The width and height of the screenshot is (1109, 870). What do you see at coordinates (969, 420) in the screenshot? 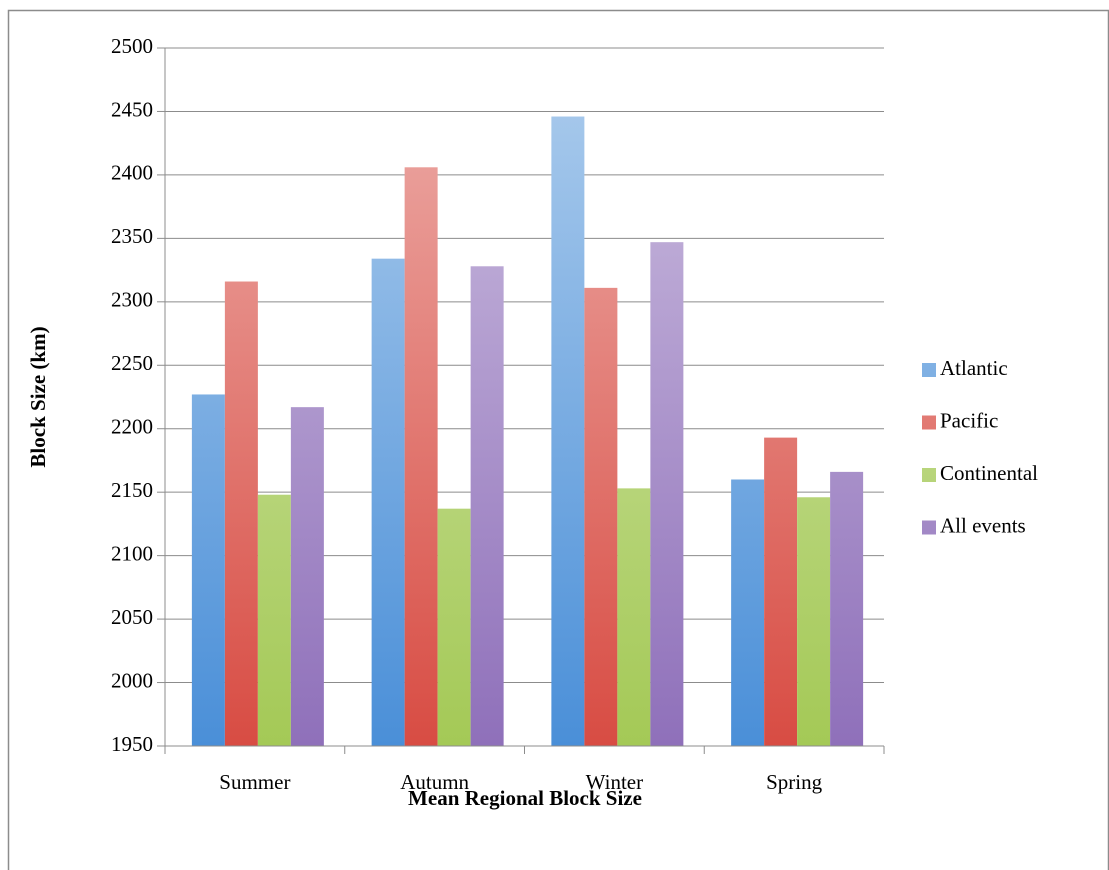
I see `legend-label: Pacific` at bounding box center [969, 420].